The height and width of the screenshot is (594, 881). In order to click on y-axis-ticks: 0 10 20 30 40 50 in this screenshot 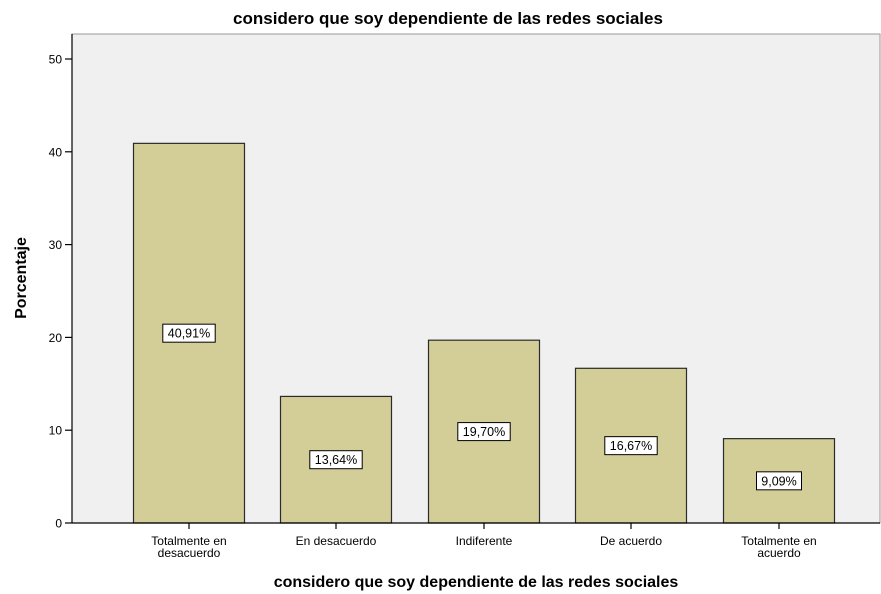, I will do `click(60, 292)`.